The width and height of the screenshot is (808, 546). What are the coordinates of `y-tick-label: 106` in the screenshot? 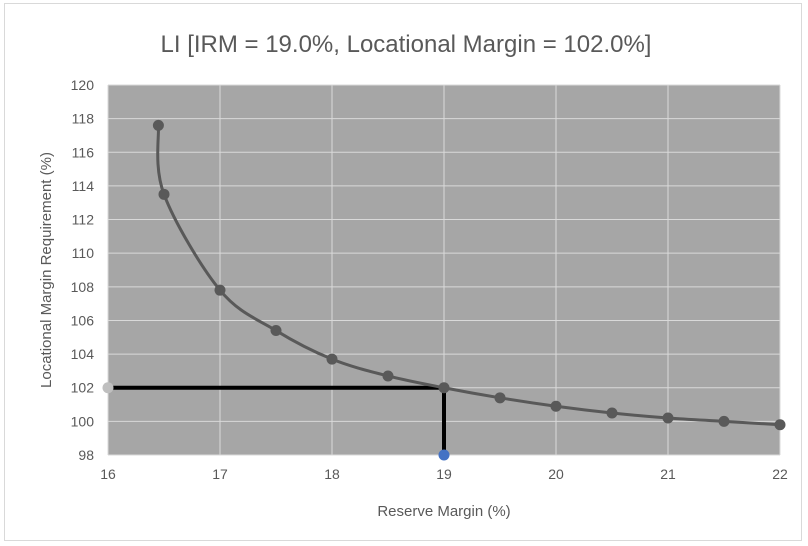 It's located at (83, 320).